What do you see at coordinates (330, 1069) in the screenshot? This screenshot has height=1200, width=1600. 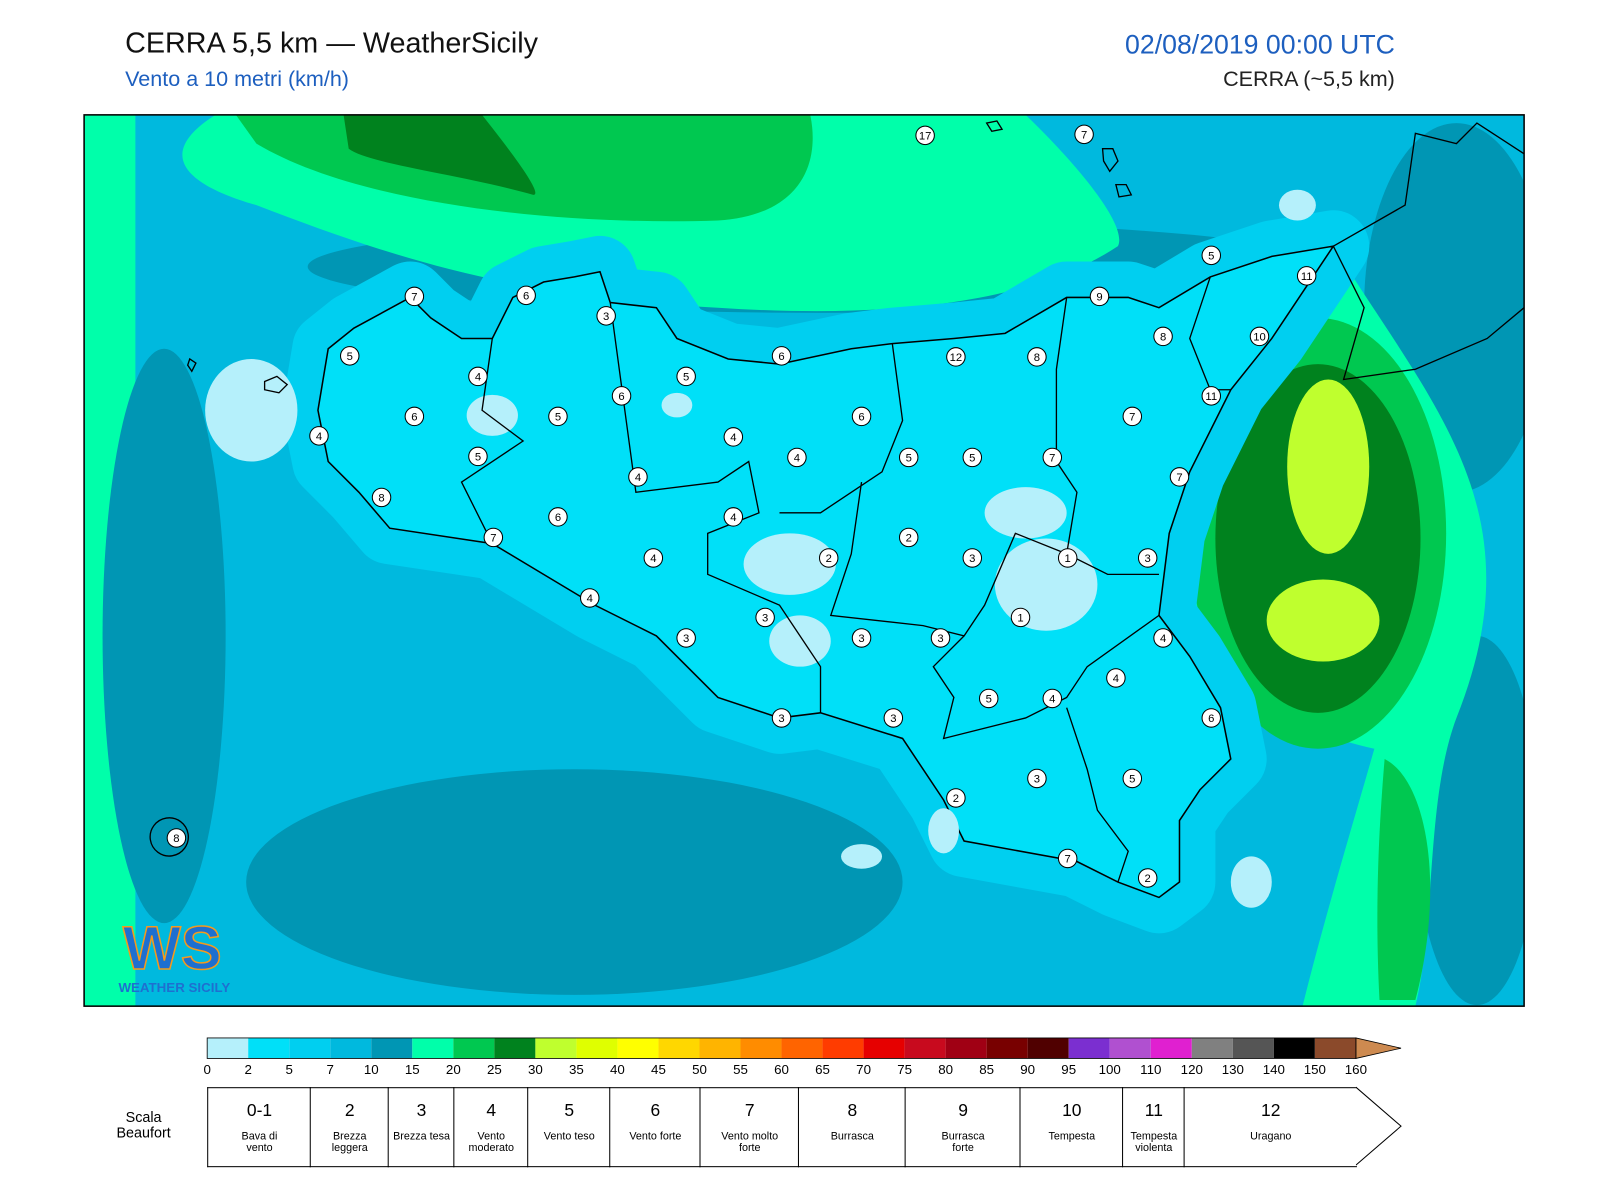 I see `colorbar-tick-label: 7` at bounding box center [330, 1069].